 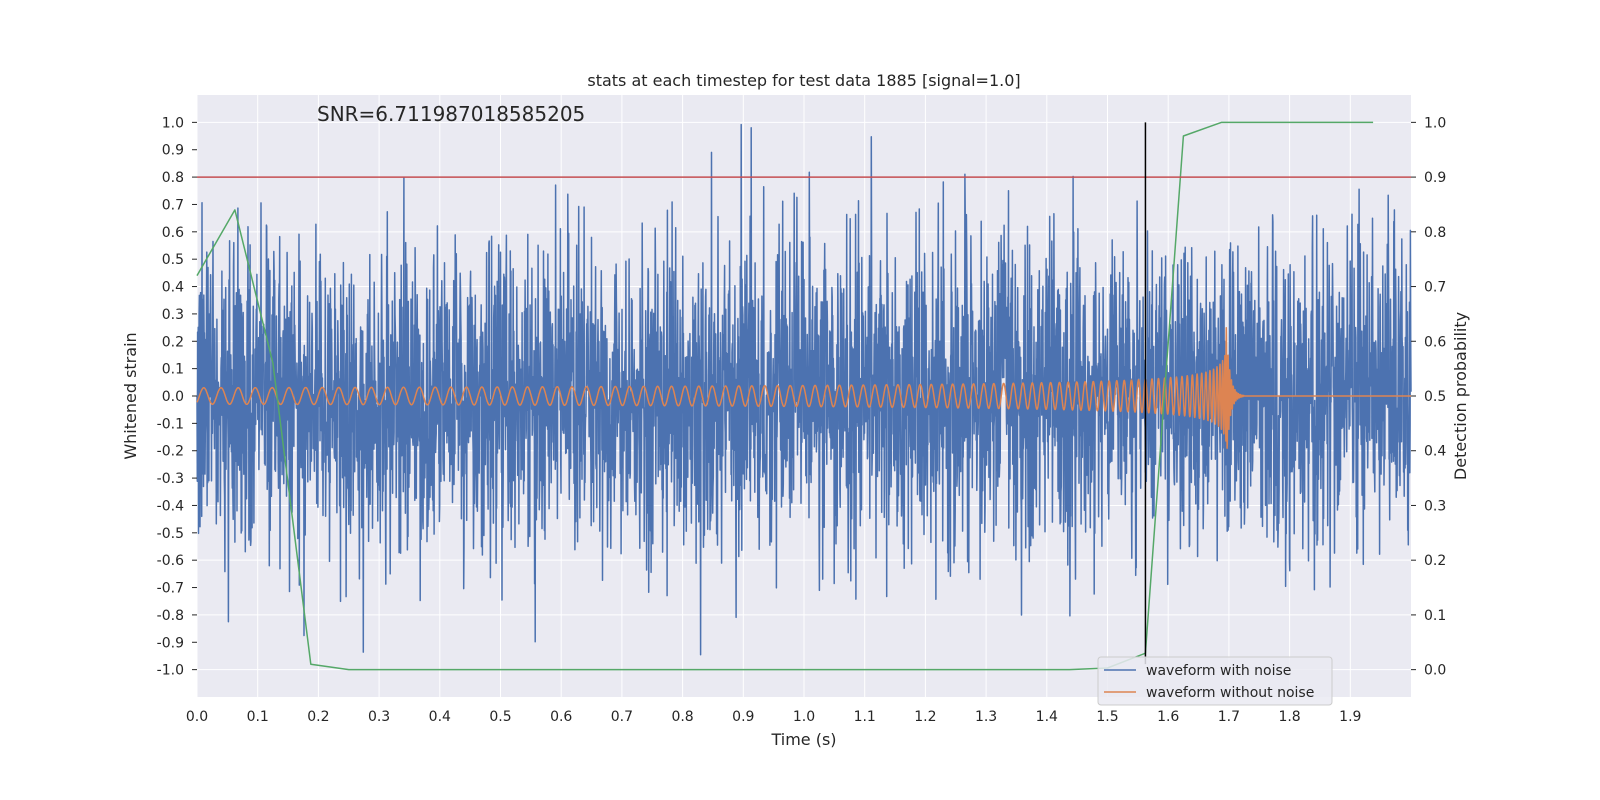 What do you see at coordinates (1435, 178) in the screenshot?
I see `y2-tick-label: 0.9` at bounding box center [1435, 178].